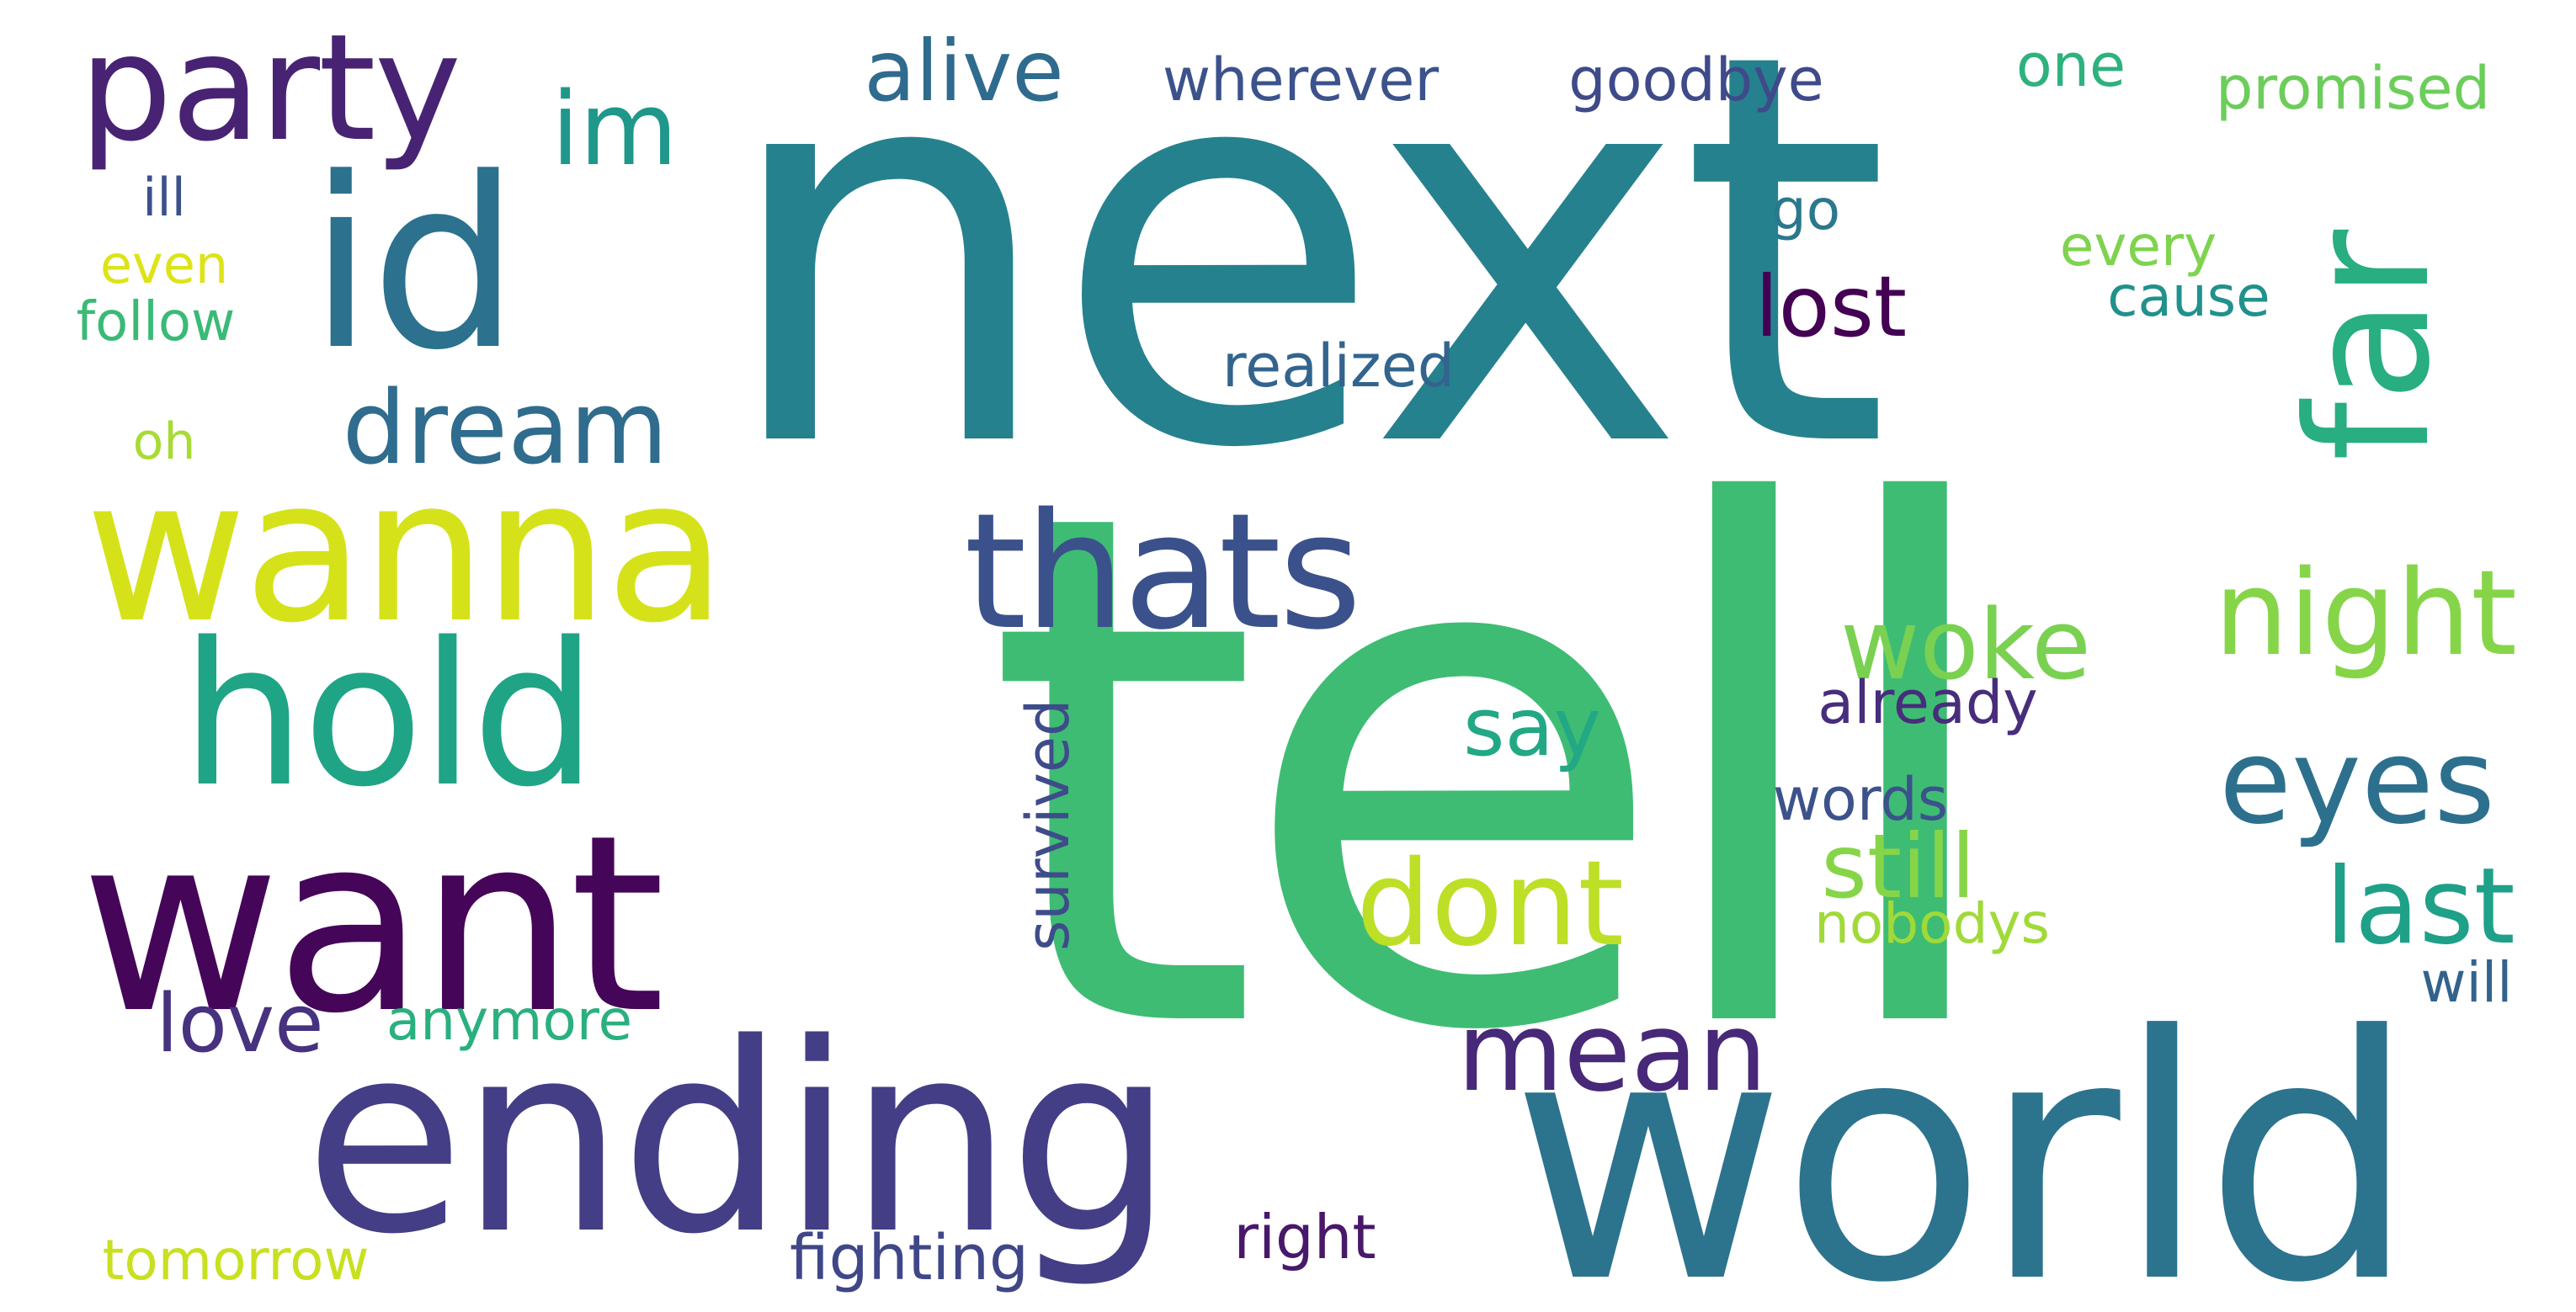 This screenshot has height=1312, width=2576. Describe the element at coordinates (164, 441) in the screenshot. I see `word-oh: oh` at that location.